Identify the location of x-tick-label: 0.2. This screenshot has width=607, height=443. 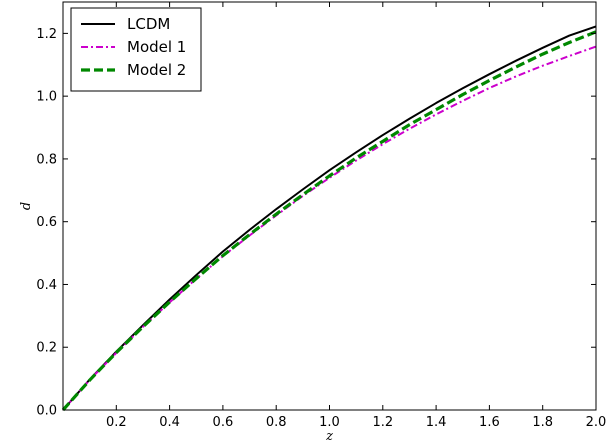
(116, 422).